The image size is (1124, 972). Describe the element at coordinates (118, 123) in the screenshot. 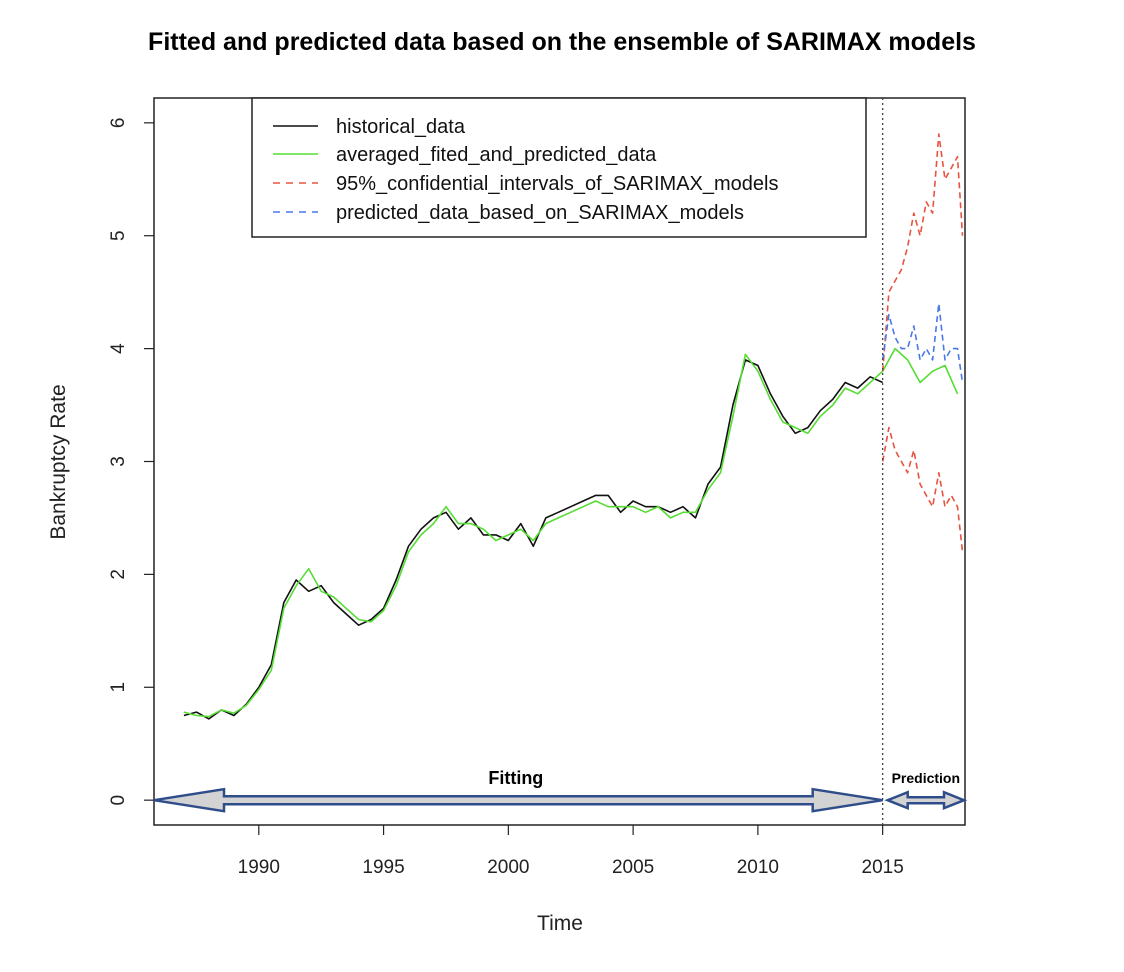

I see `y-tick-label: 6` at that location.